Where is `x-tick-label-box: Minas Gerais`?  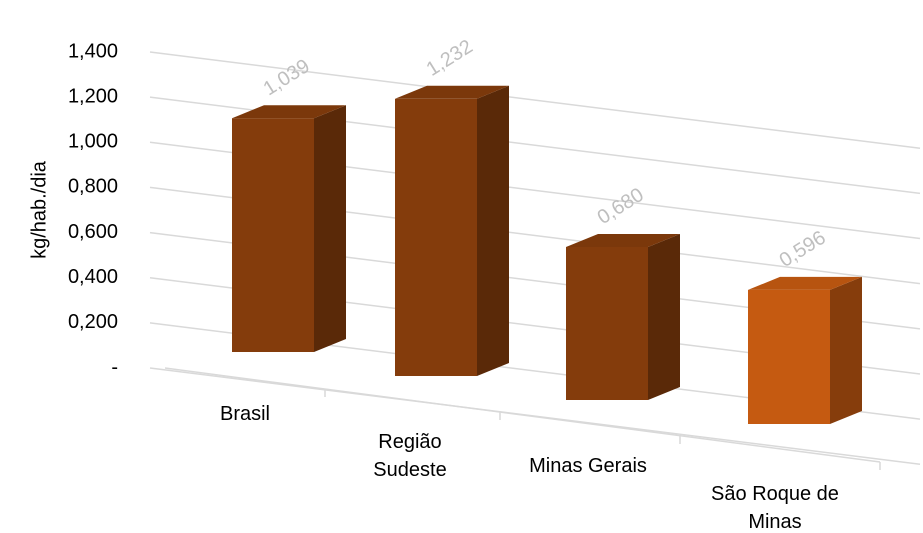 x-tick-label-box: Minas Gerais is located at coordinates (588, 466).